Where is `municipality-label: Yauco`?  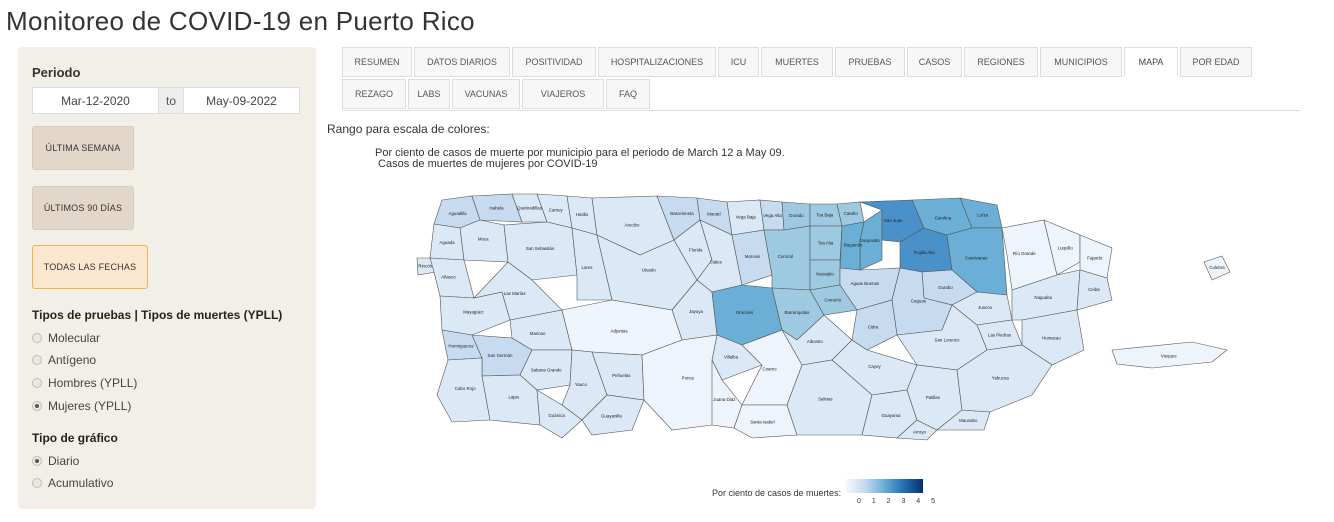 municipality-label: Yauco is located at coordinates (581, 384).